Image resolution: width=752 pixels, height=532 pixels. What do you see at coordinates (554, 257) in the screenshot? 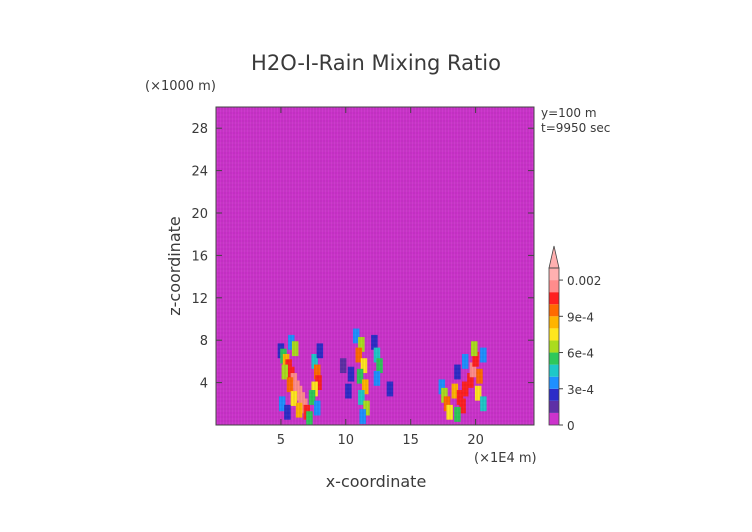
I see `colorbar-extend-arrow` at bounding box center [554, 257].